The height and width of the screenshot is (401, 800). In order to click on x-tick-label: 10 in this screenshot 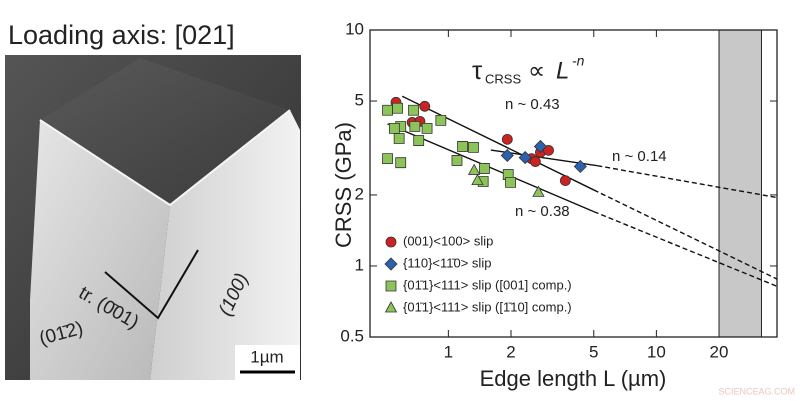, I will do `click(656, 351)`.